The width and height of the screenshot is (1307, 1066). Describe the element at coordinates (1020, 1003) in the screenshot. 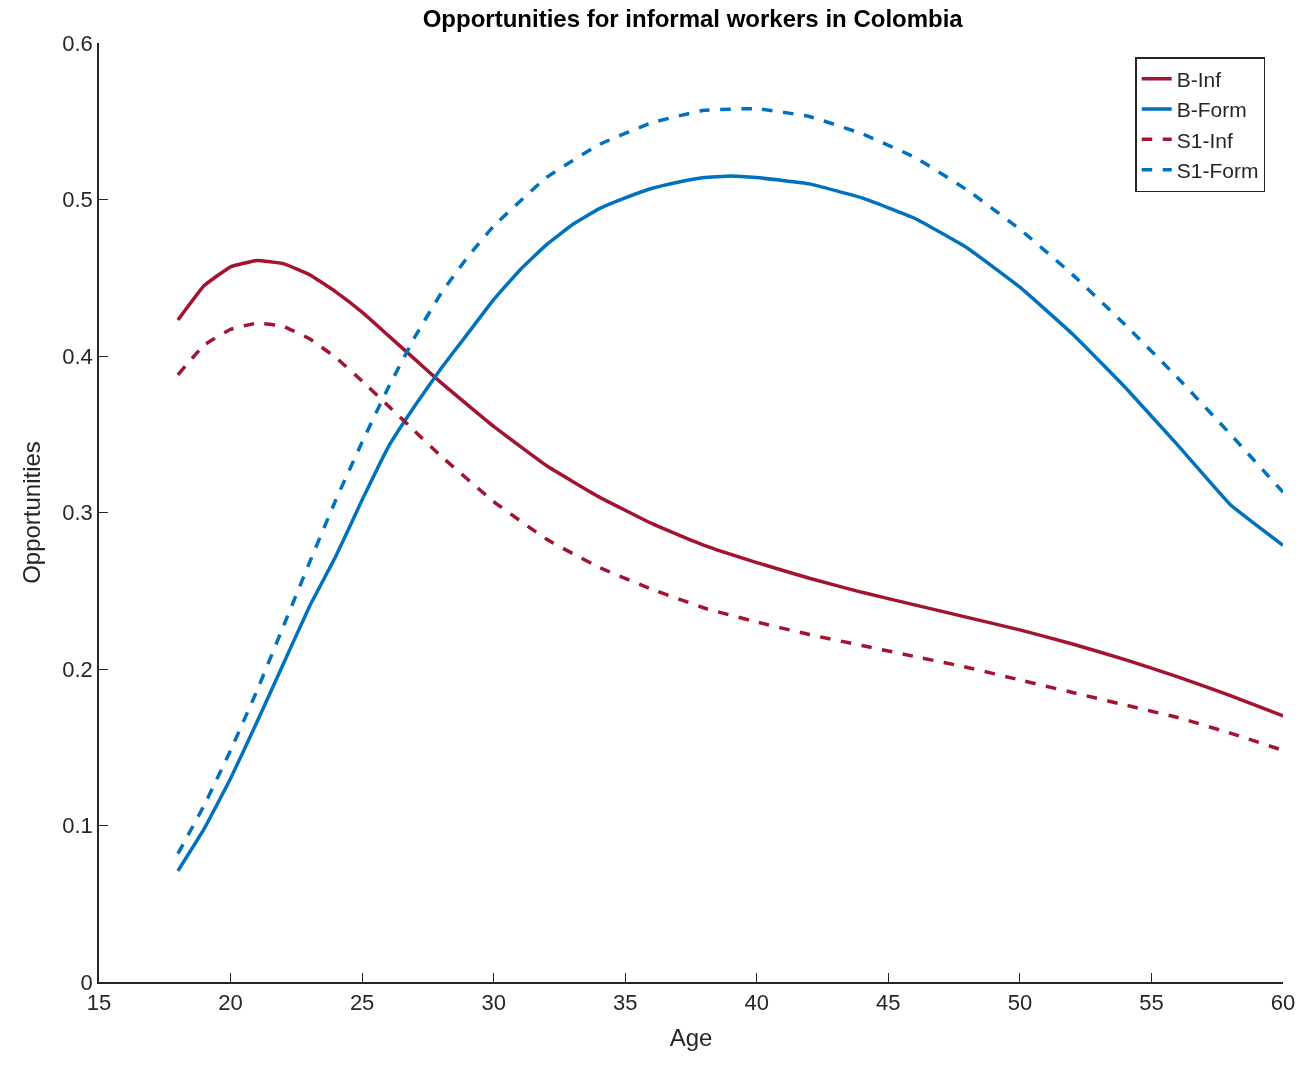

I see `x-tick-label: 50` at that location.